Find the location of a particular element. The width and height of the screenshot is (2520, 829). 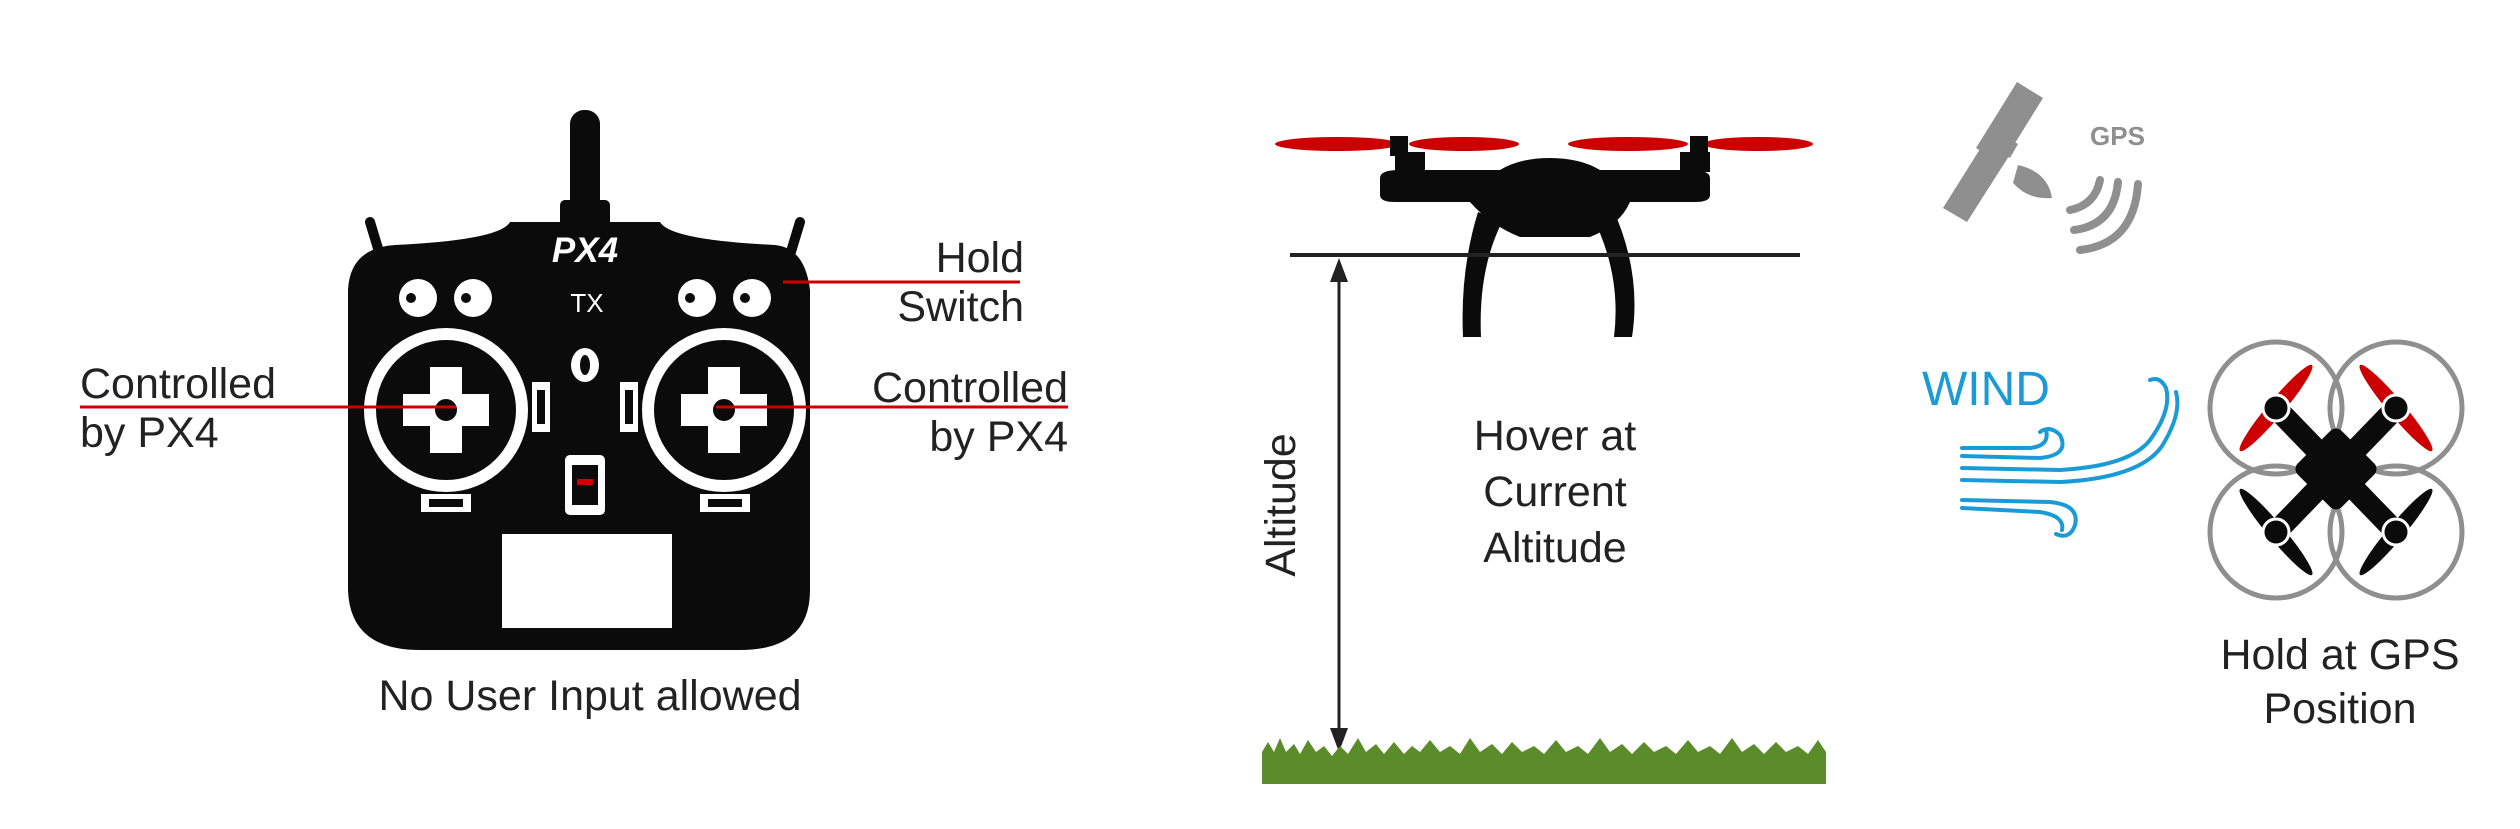

gps-satellite-icon is located at coordinates (2042, 168).